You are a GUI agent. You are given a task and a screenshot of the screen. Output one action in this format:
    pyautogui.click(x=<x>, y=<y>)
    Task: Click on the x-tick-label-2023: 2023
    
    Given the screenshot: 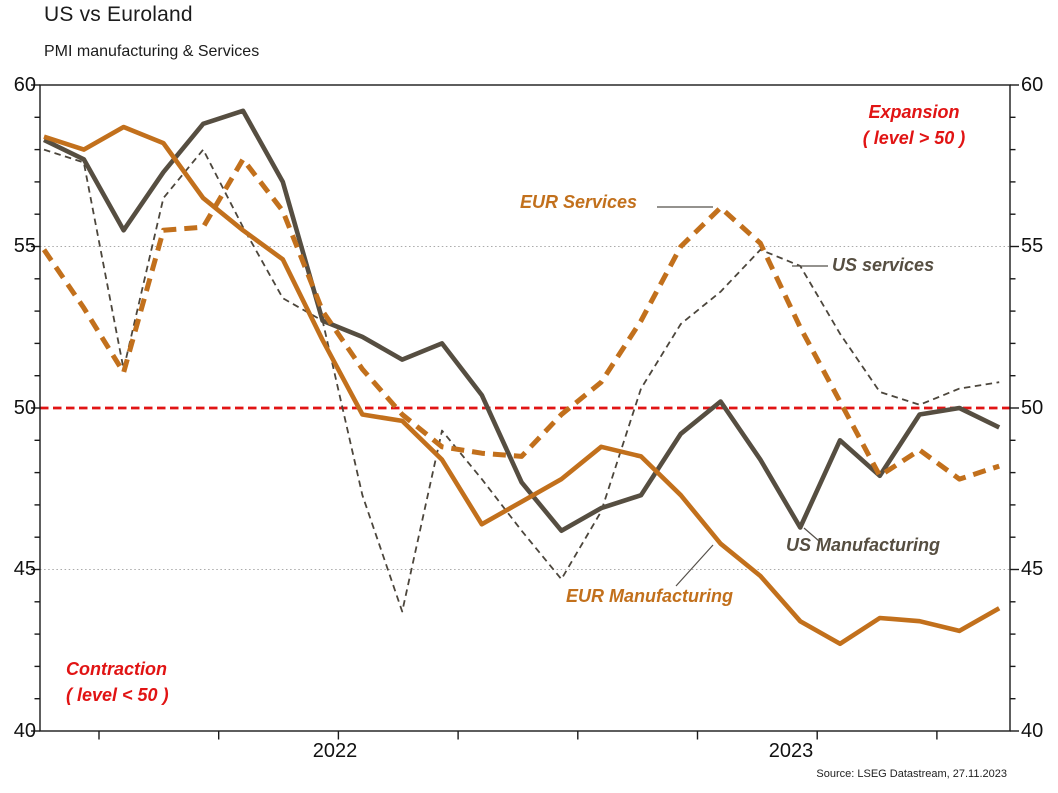 What is the action you would take?
    pyautogui.click(x=791, y=751)
    